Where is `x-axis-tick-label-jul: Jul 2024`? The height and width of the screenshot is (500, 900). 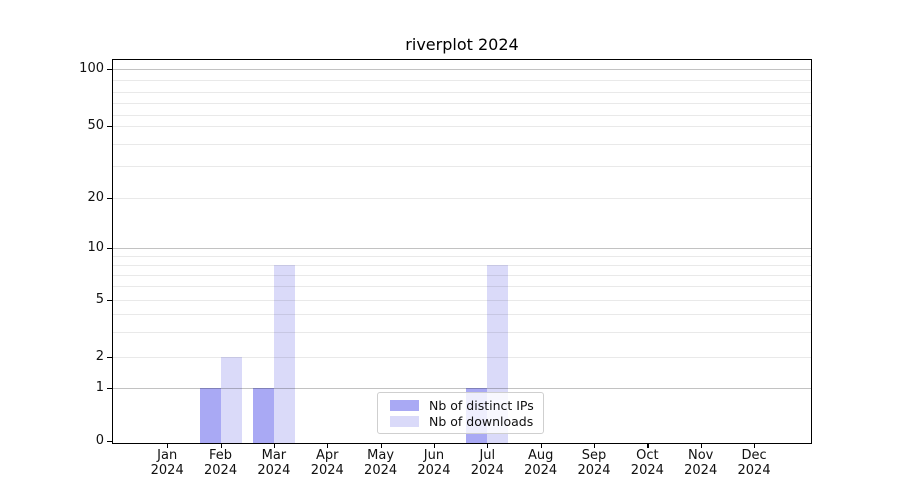
x-axis-tick-label-jul: Jul 2024 is located at coordinates (487, 463).